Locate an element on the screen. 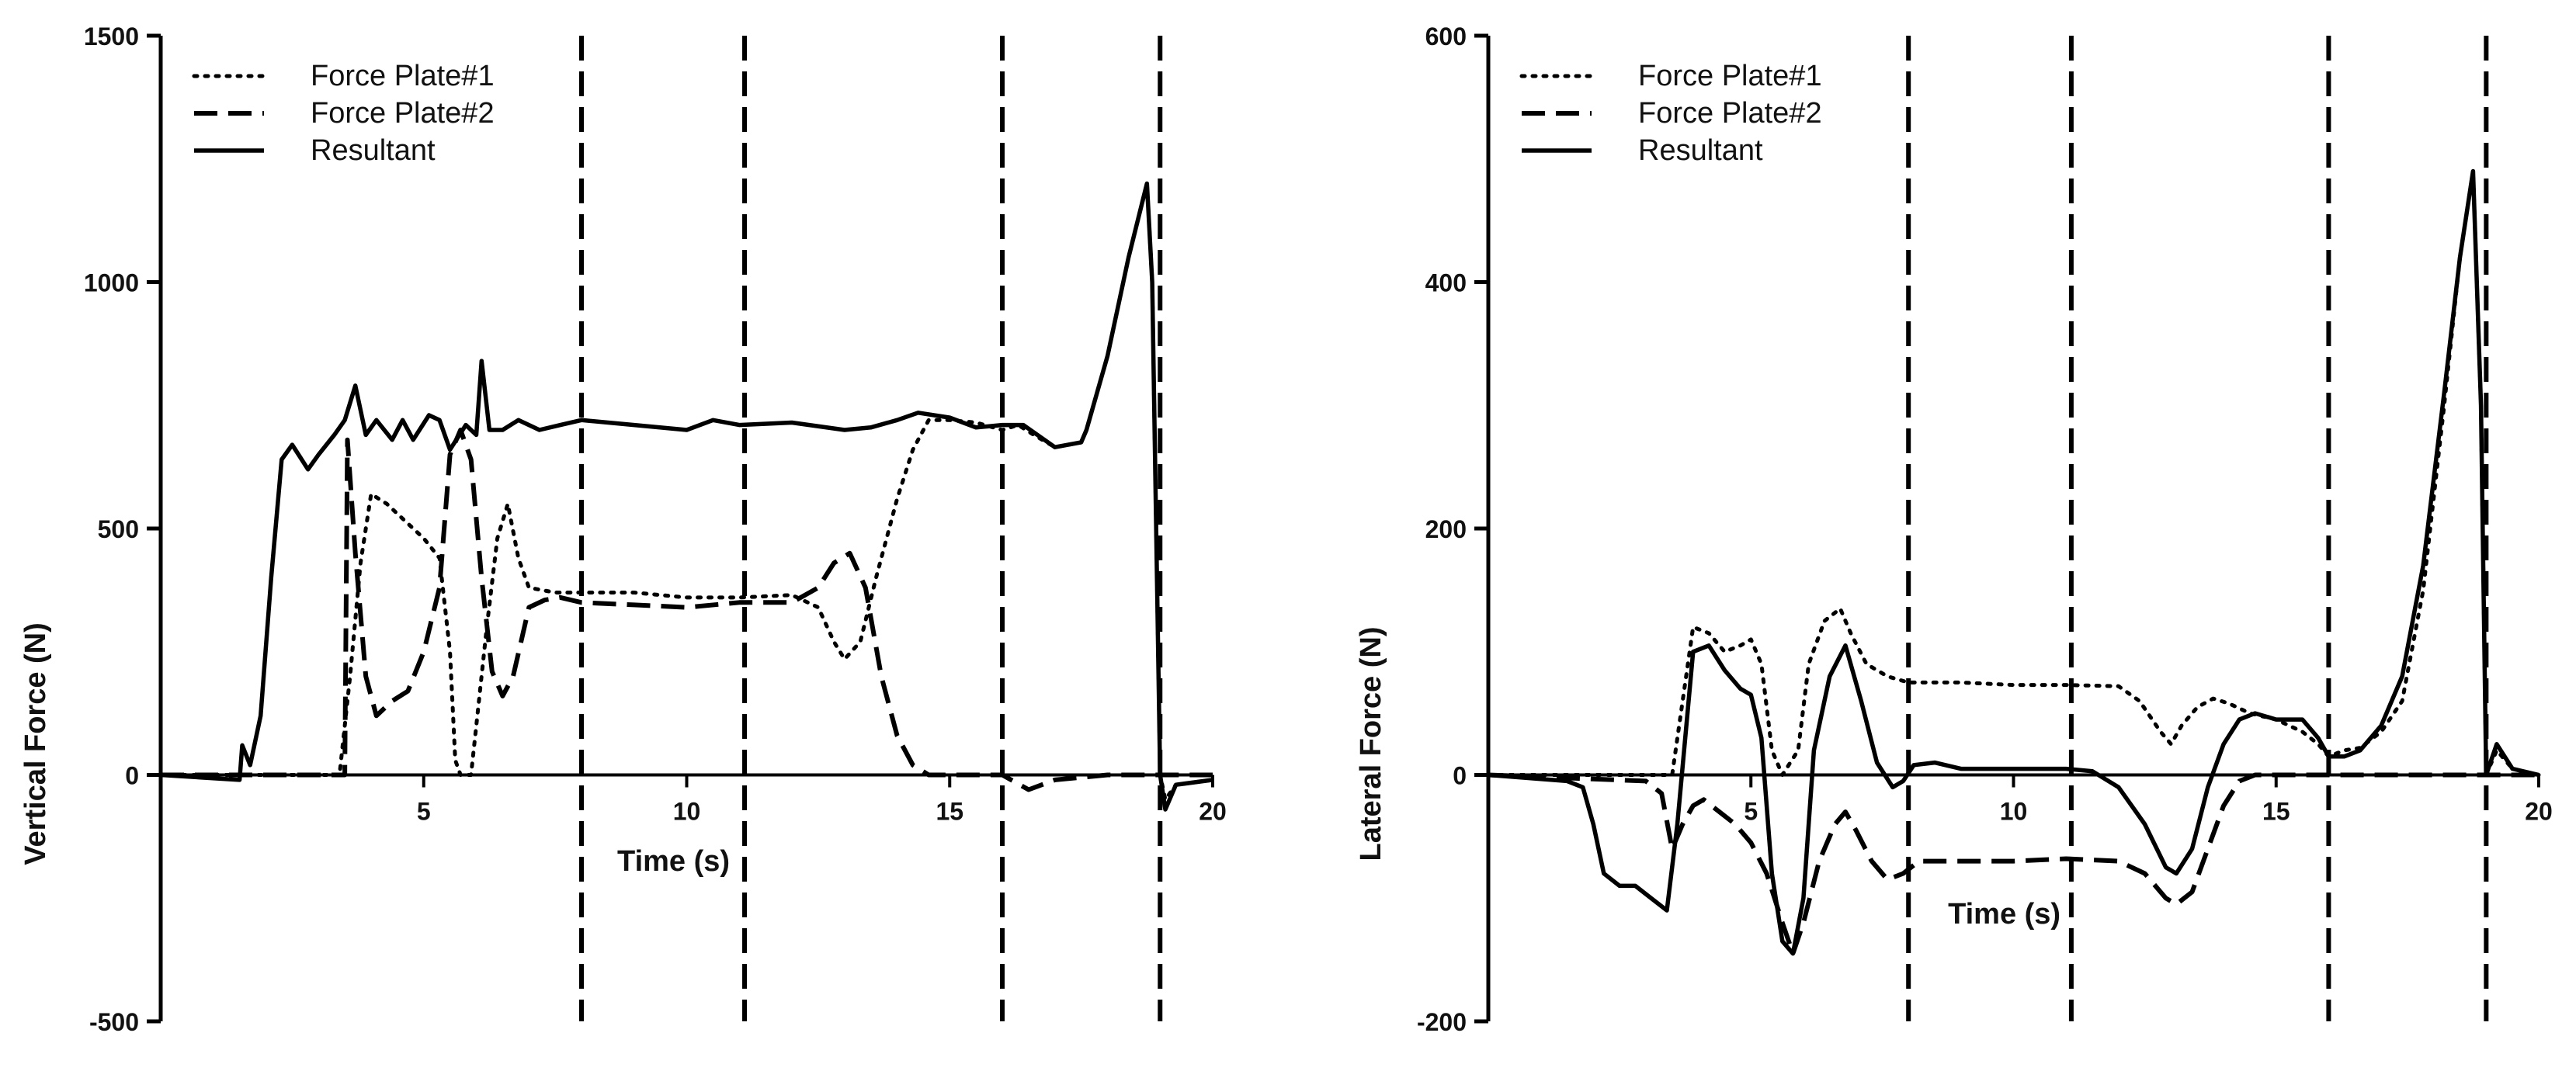 Image resolution: width=2576 pixels, height=1071 pixels. y-axis-title: Vertical Force (N) is located at coordinates (35, 743).